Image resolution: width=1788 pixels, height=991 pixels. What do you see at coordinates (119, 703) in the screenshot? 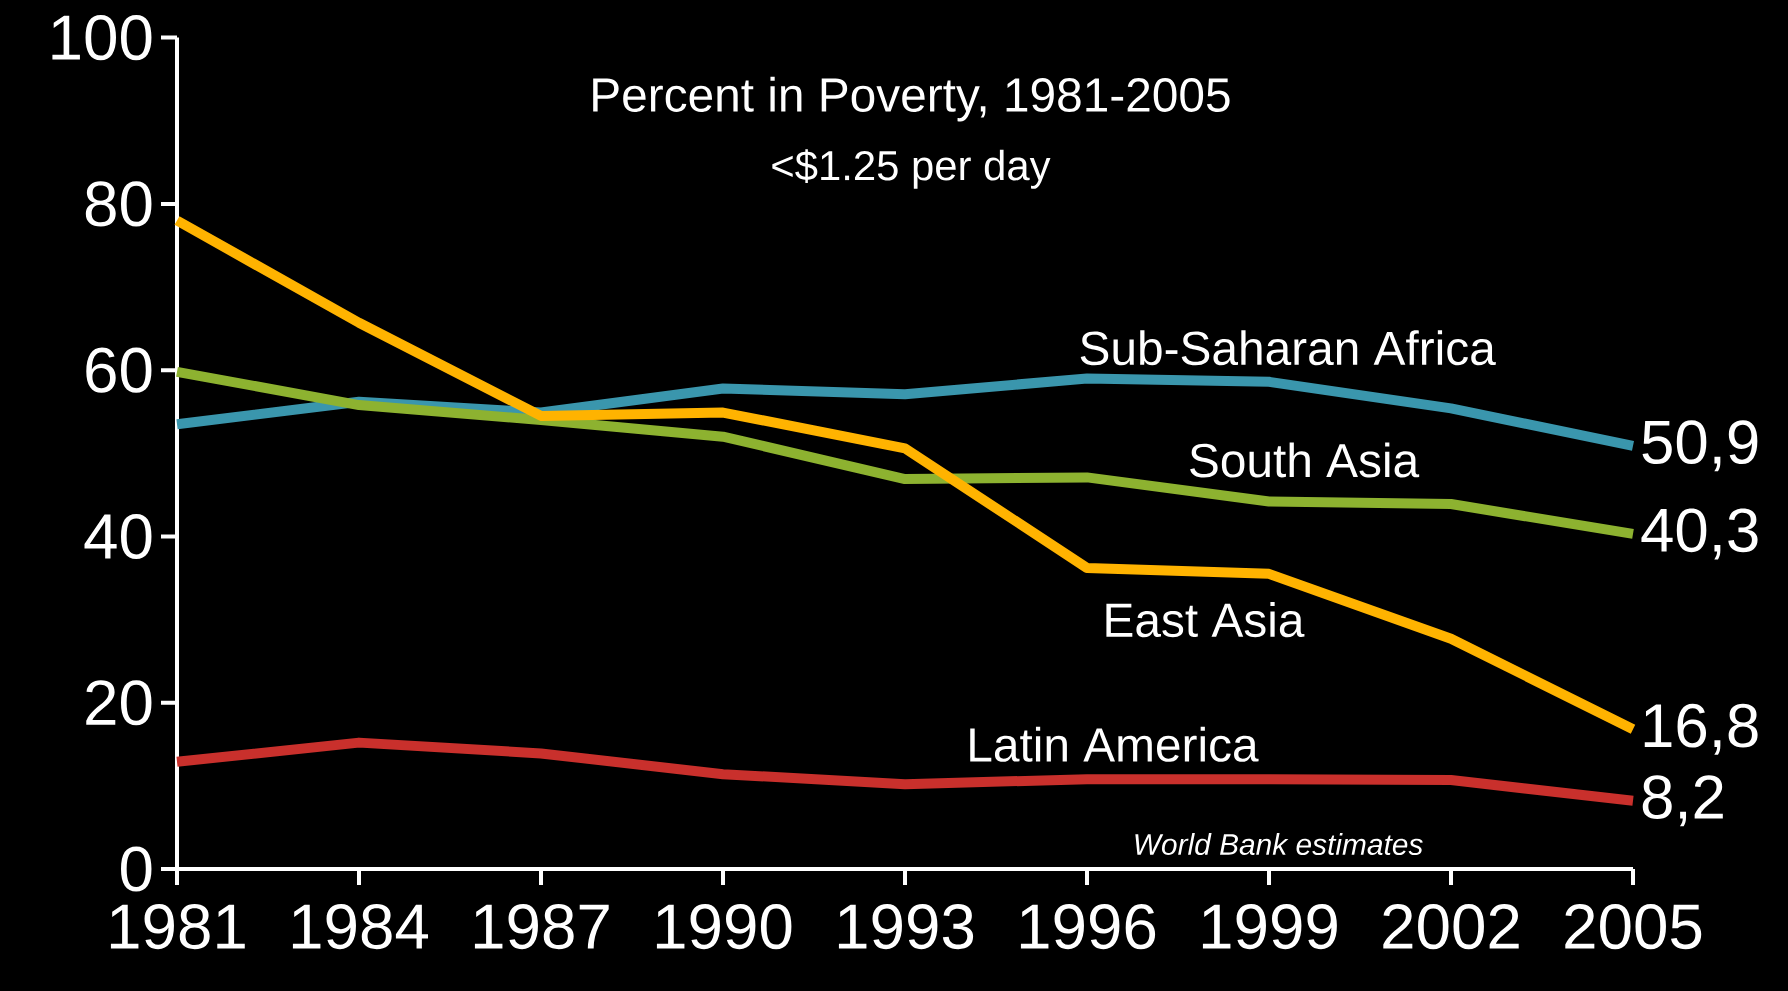
I see `y-tick-label: 20` at bounding box center [119, 703].